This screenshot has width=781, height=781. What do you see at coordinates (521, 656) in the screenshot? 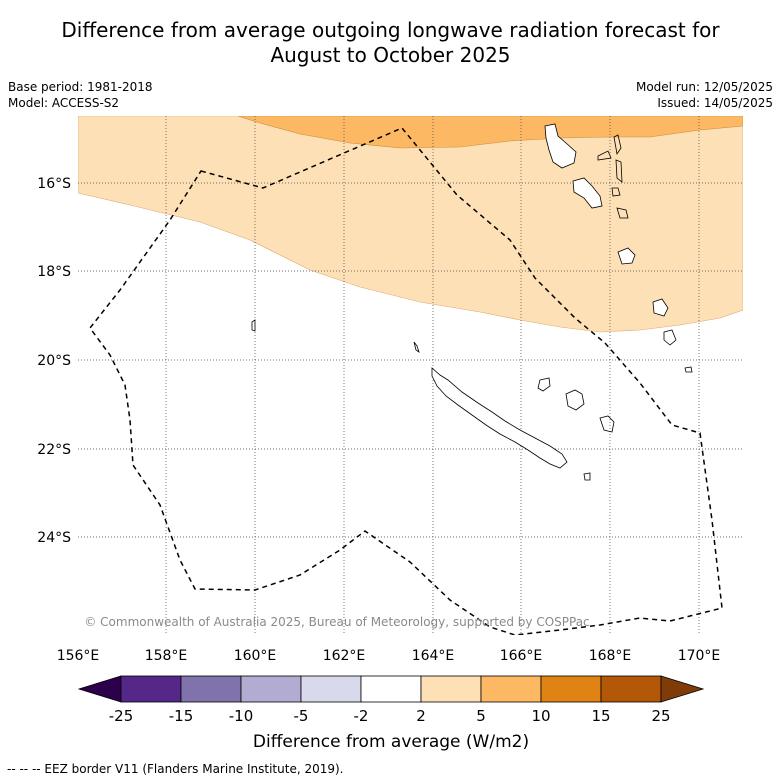
I see `lon-label: 166°E` at bounding box center [521, 656].